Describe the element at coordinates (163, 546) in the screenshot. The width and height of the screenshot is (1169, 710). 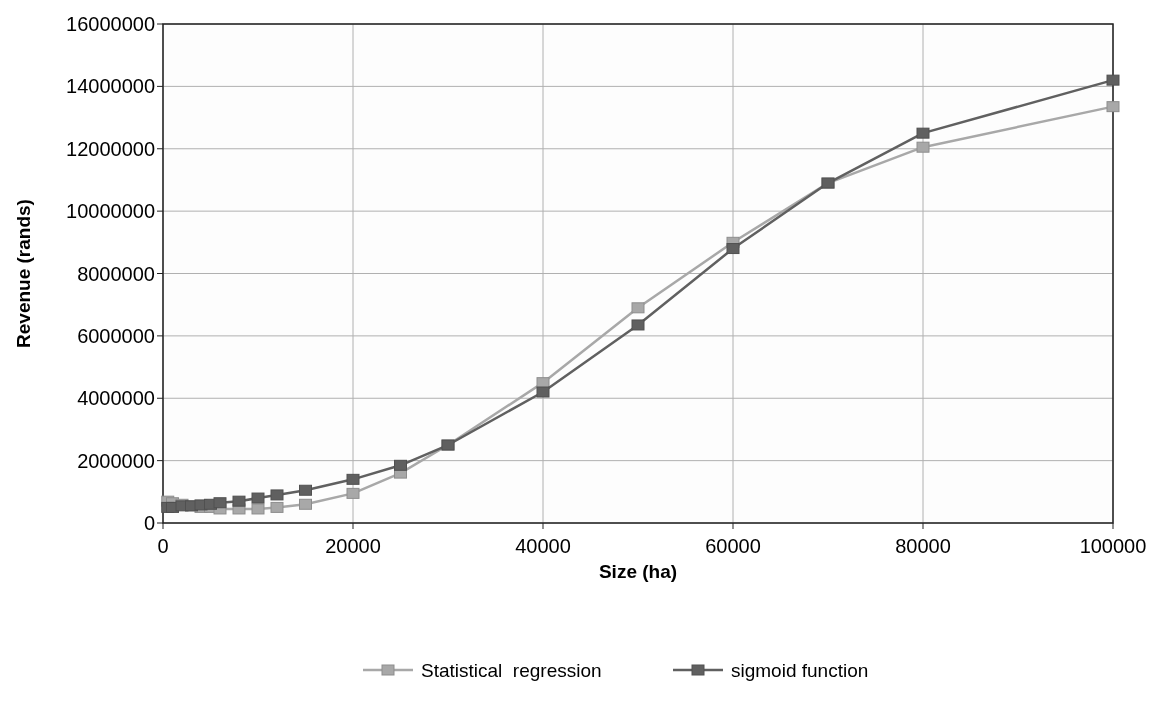
I see `x-tick-label: 0` at that location.